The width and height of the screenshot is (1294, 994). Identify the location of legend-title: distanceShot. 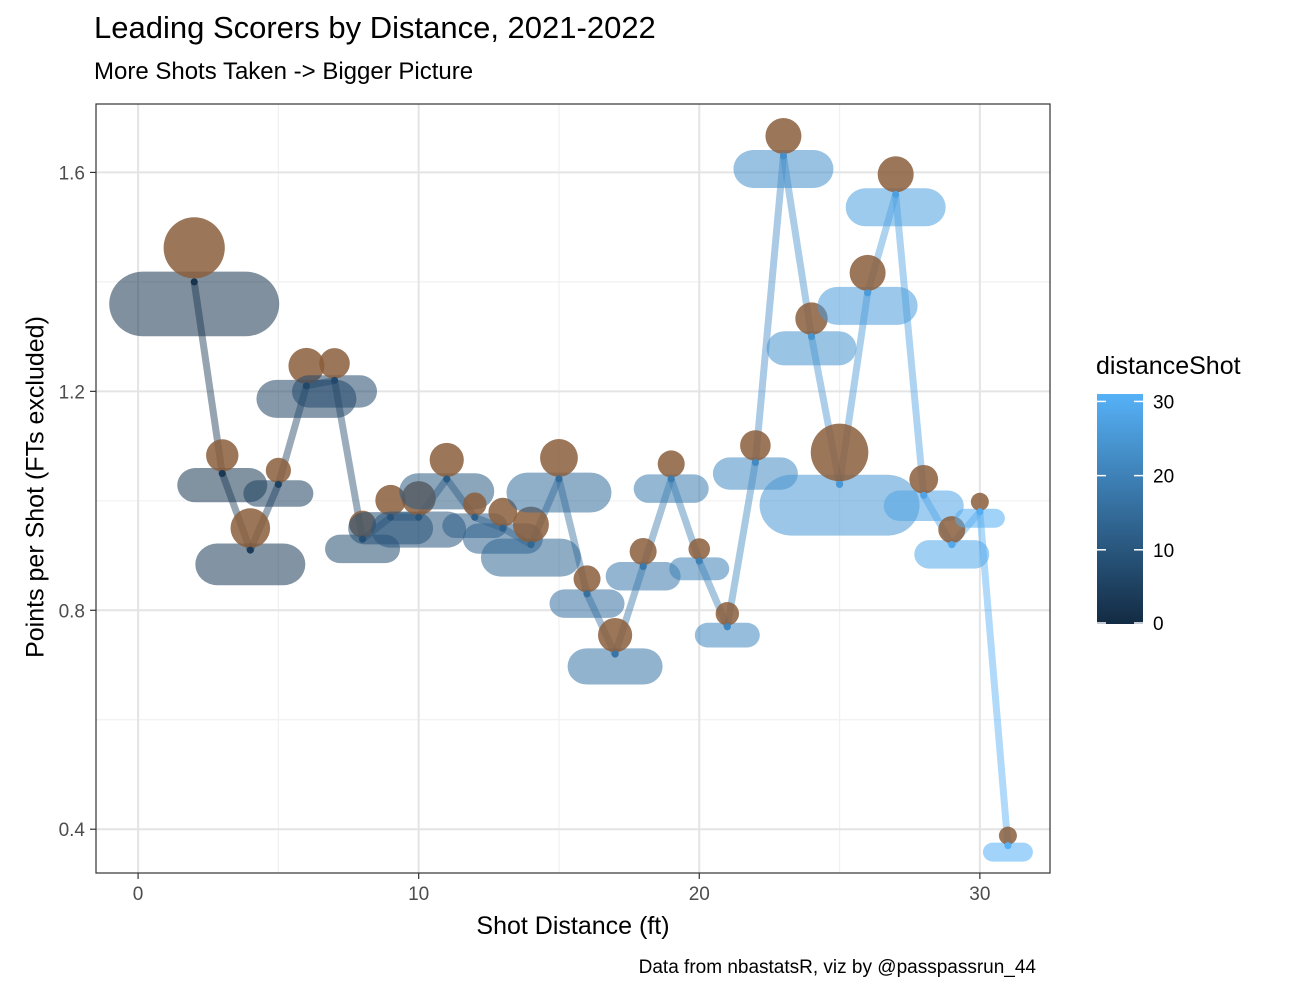
(1168, 366).